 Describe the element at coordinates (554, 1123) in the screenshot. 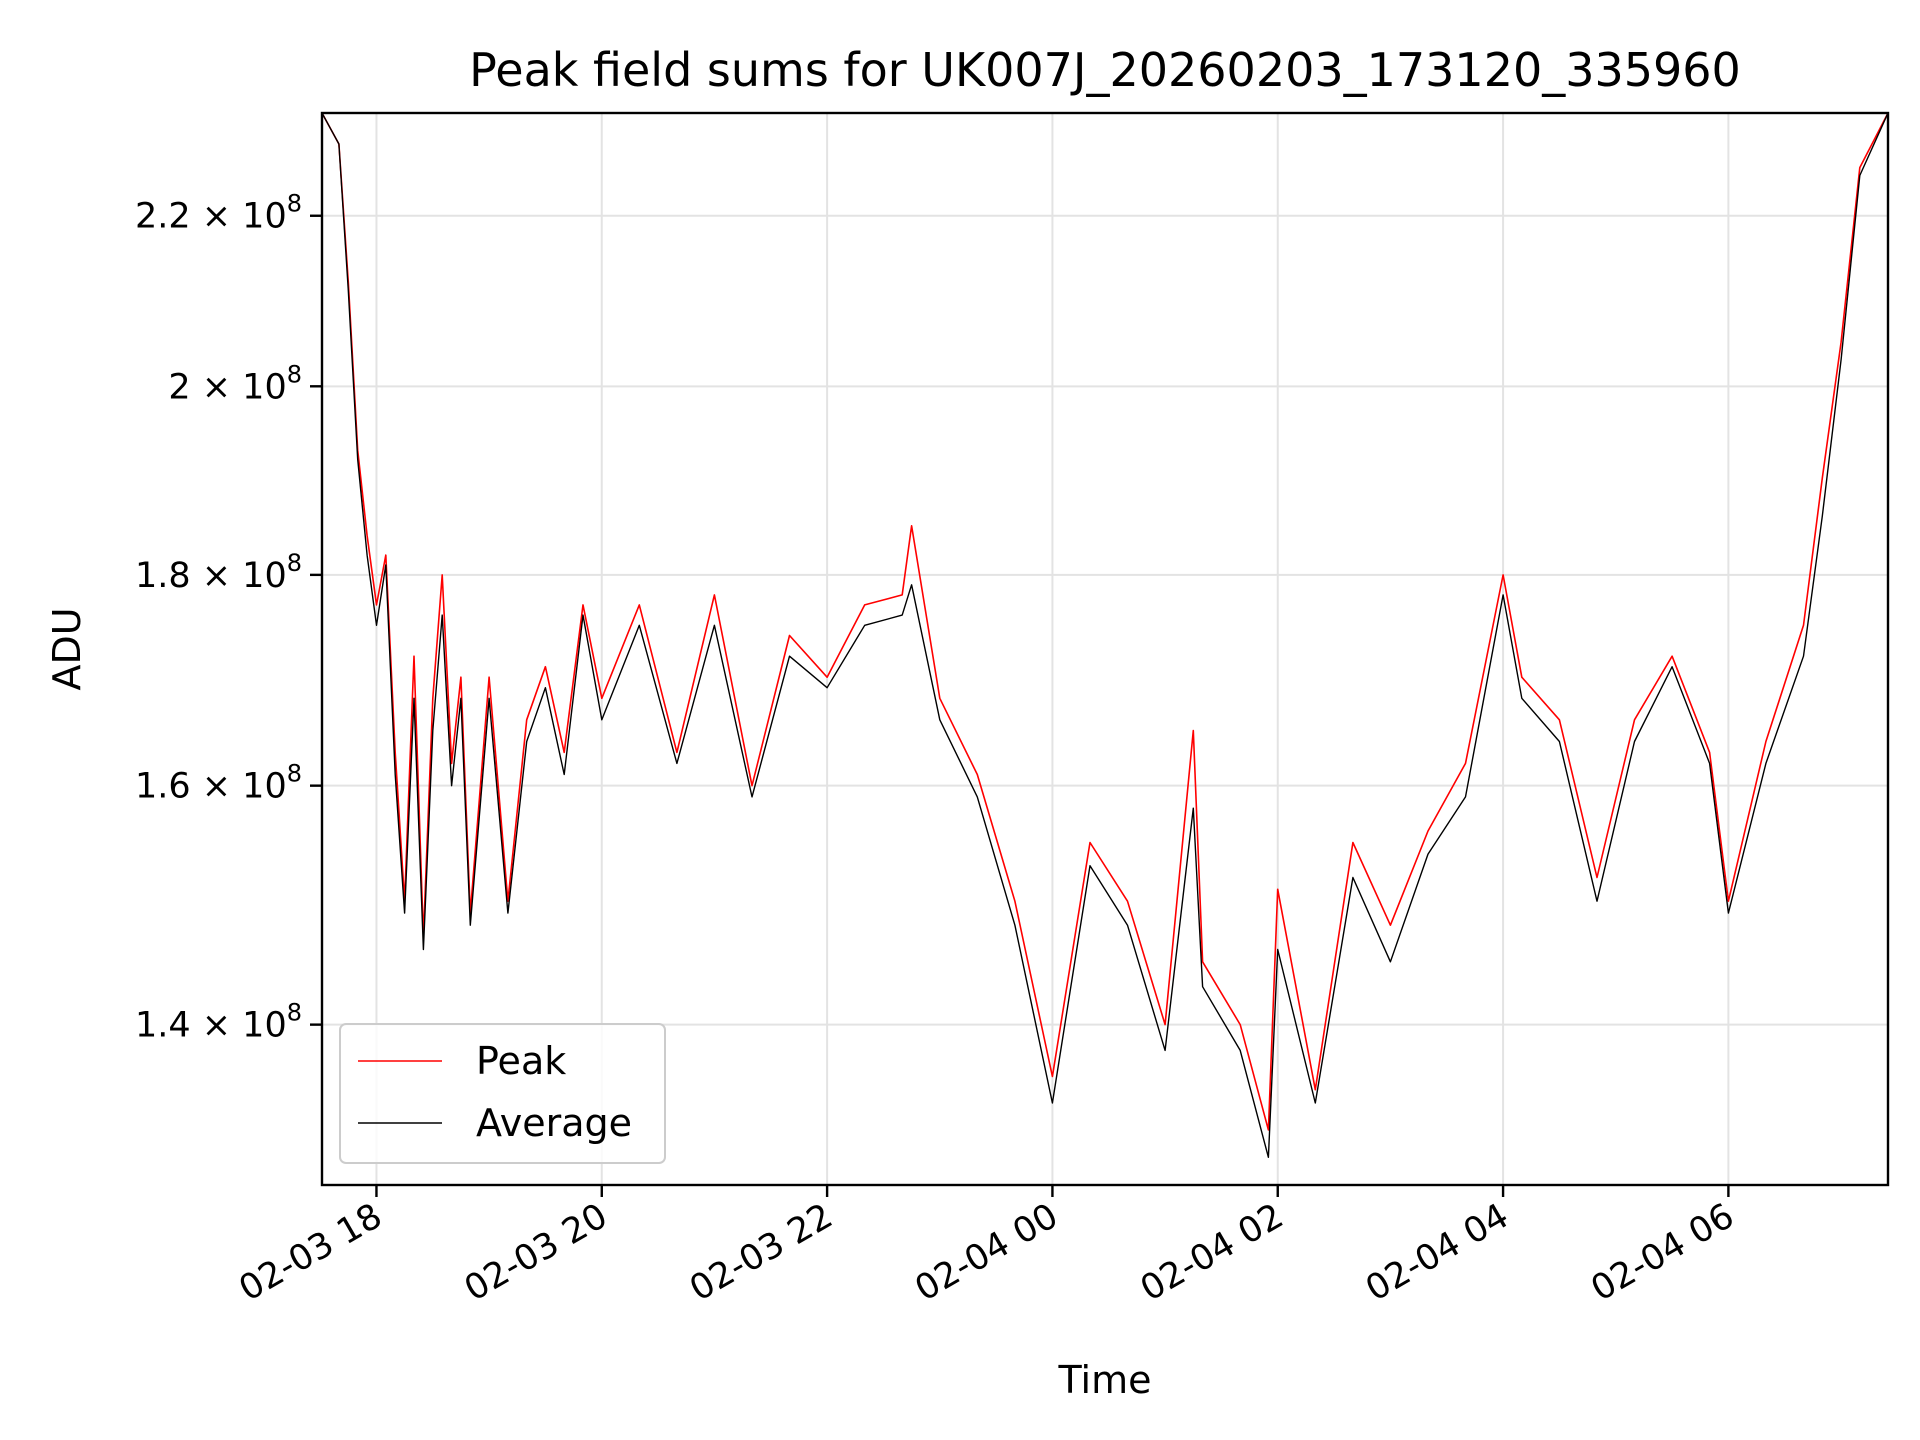

I see `legend-label-average: Average` at that location.